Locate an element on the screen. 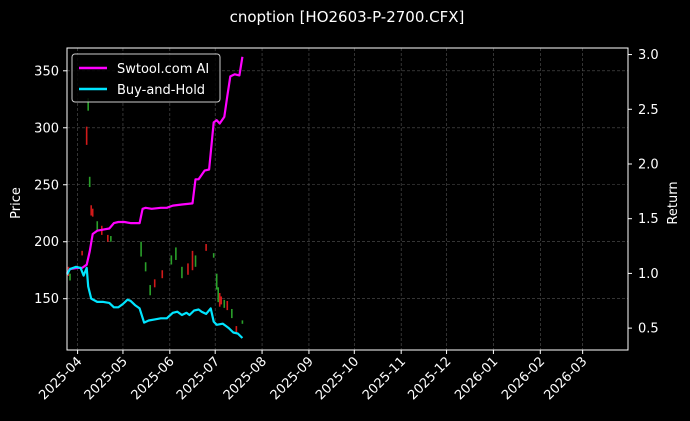 The height and width of the screenshot is (421, 690). y-left-tick-label: 200 is located at coordinates (46, 242).